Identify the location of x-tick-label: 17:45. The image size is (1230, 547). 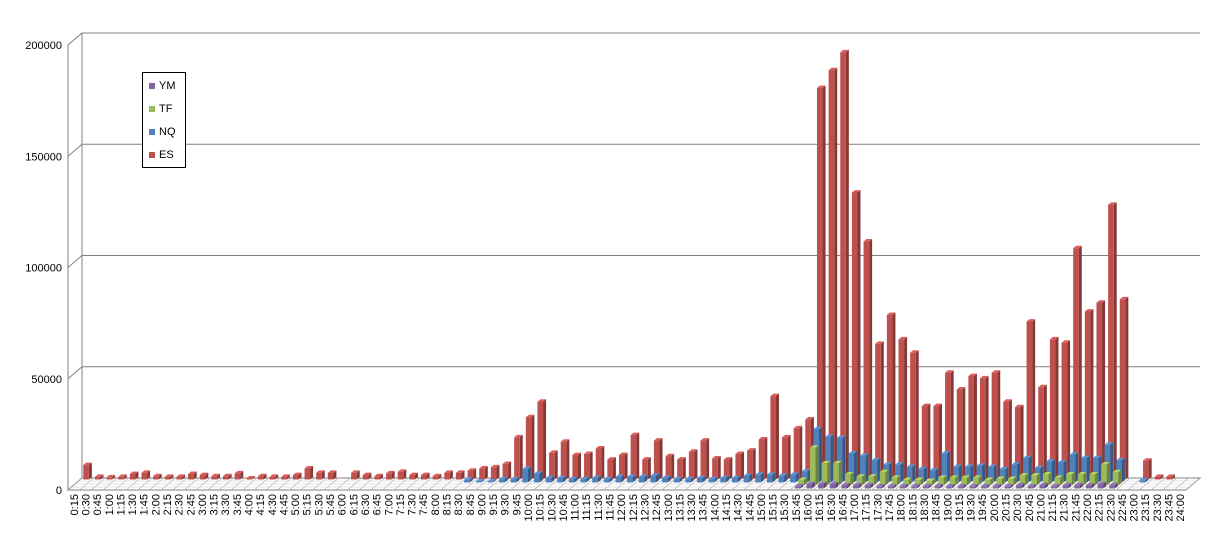
(890, 508).